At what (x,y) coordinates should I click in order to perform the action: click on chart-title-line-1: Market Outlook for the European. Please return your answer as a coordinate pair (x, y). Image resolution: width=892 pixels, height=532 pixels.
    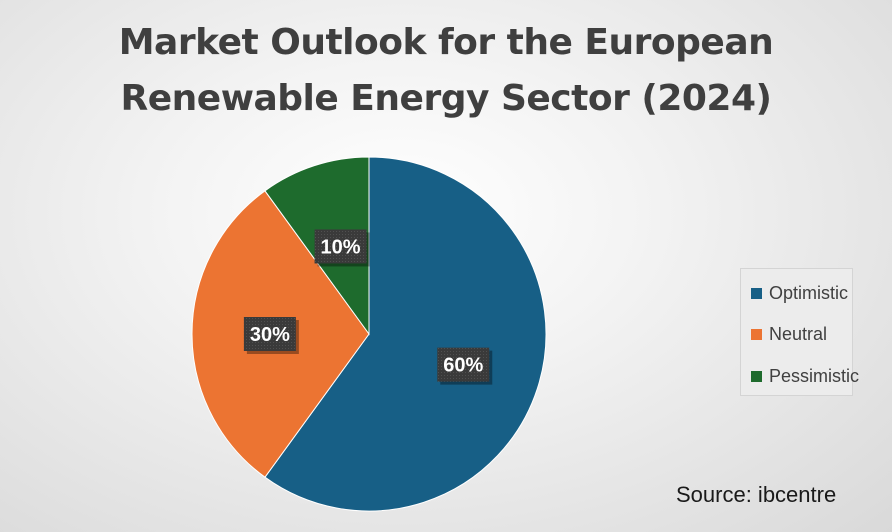
    Looking at the image, I should click on (446, 42).